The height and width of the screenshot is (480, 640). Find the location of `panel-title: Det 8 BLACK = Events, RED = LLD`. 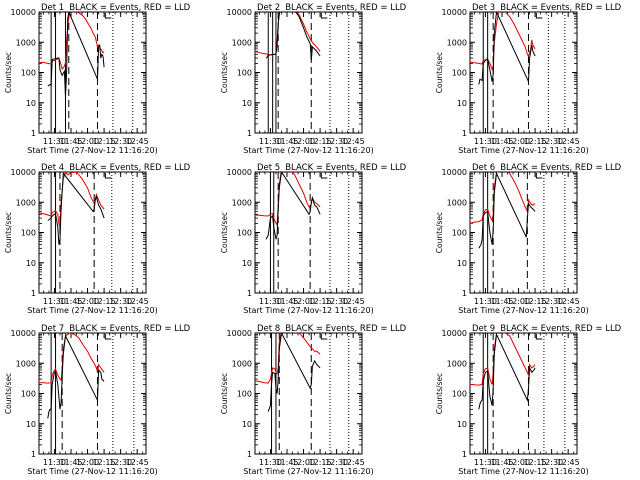

panel-title: Det 8 BLACK = Events, RED = LLD is located at coordinates (332, 329).